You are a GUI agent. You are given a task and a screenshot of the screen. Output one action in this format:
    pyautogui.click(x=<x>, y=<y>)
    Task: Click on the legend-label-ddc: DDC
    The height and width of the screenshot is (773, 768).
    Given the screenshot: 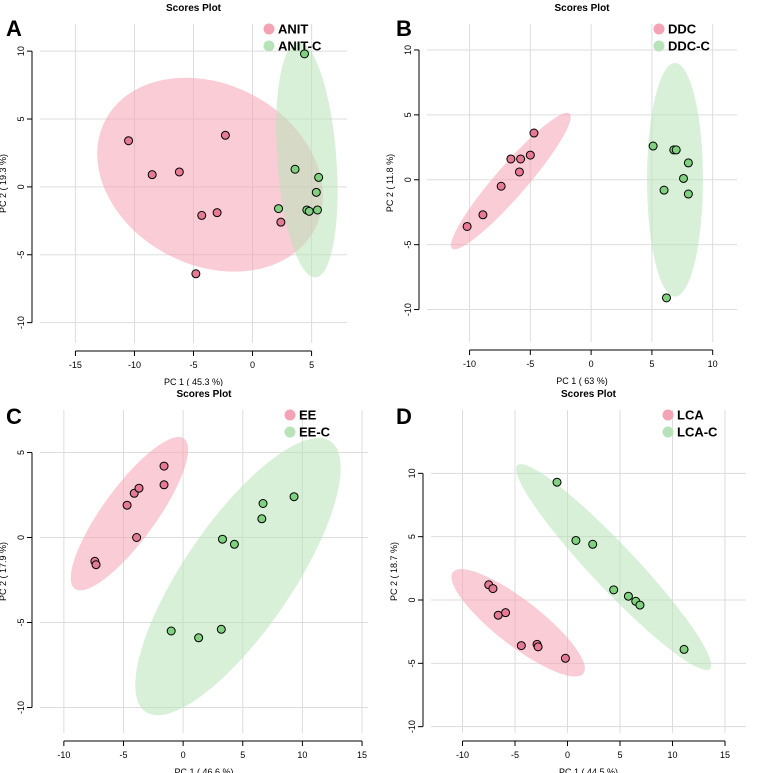 What is the action you would take?
    pyautogui.click(x=682, y=29)
    